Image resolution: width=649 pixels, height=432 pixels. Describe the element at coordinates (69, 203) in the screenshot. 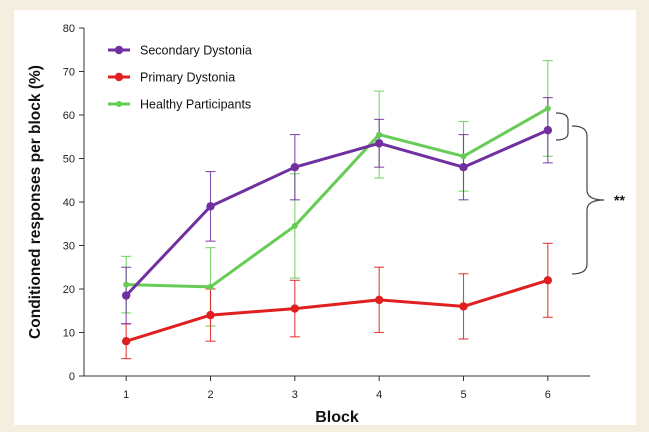

I see `y-tick-label: 40` at that location.